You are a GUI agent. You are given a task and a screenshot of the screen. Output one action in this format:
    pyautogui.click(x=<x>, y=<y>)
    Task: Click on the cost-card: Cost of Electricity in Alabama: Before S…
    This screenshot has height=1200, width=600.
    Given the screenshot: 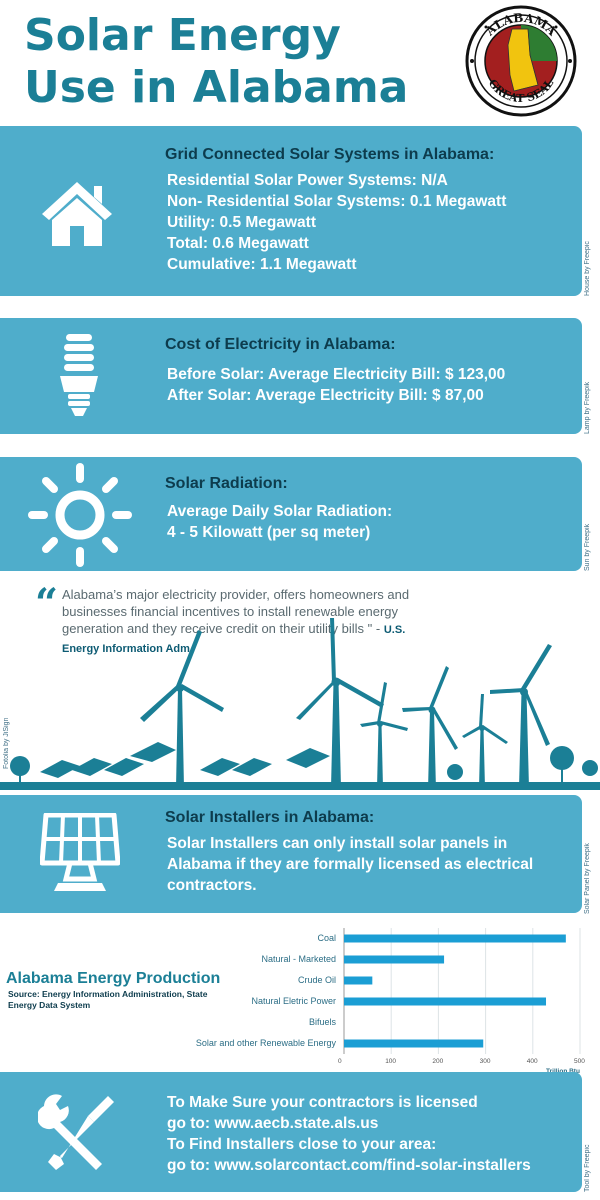 What is the action you would take?
    pyautogui.click(x=291, y=376)
    